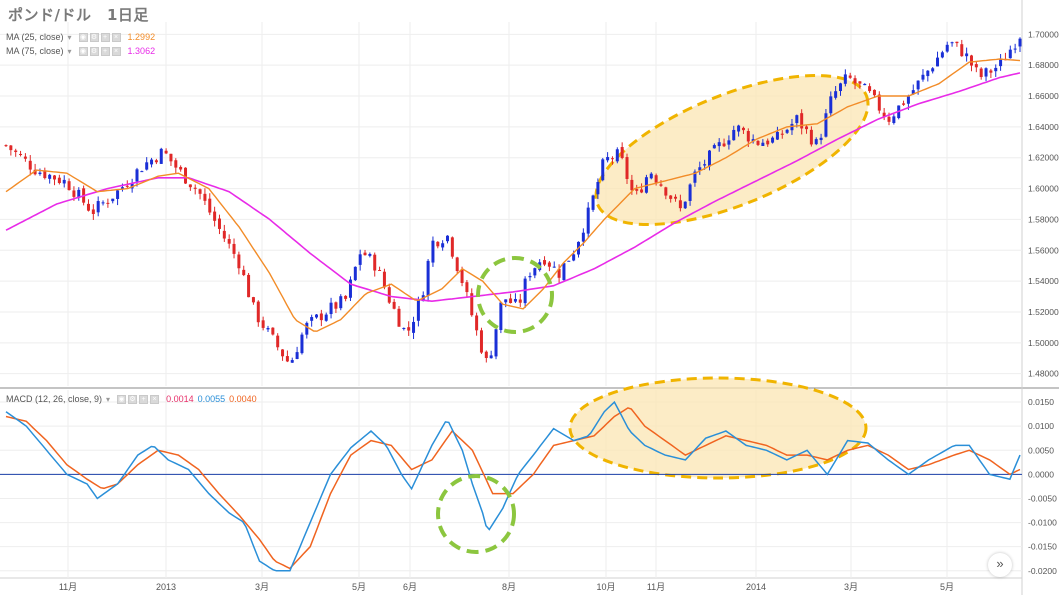  Describe the element at coordinates (947, 587) in the screenshot. I see `x-tick-label: 5月` at that location.